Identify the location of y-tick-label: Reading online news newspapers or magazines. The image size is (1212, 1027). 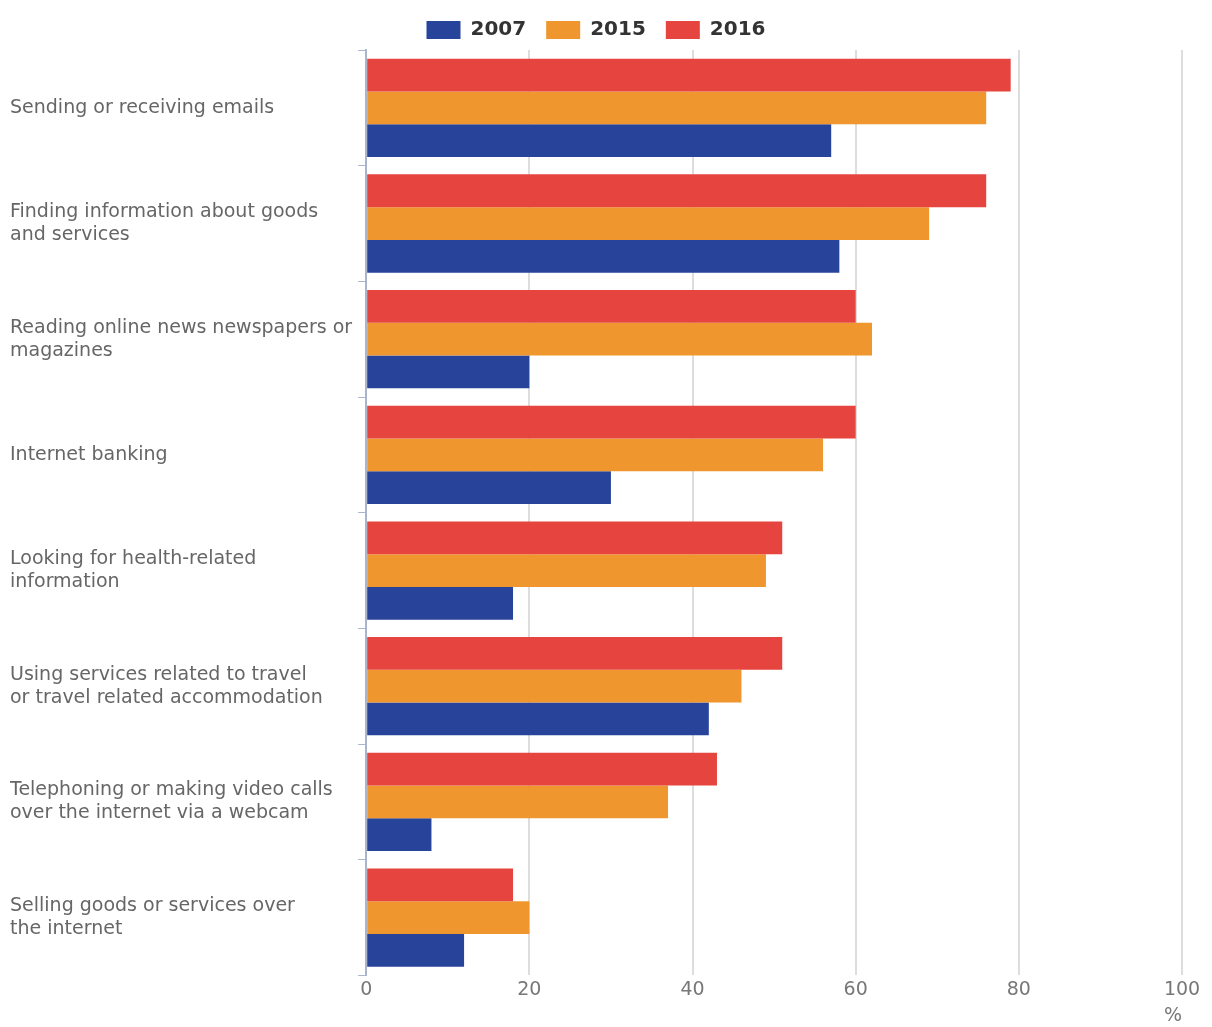
(181, 337).